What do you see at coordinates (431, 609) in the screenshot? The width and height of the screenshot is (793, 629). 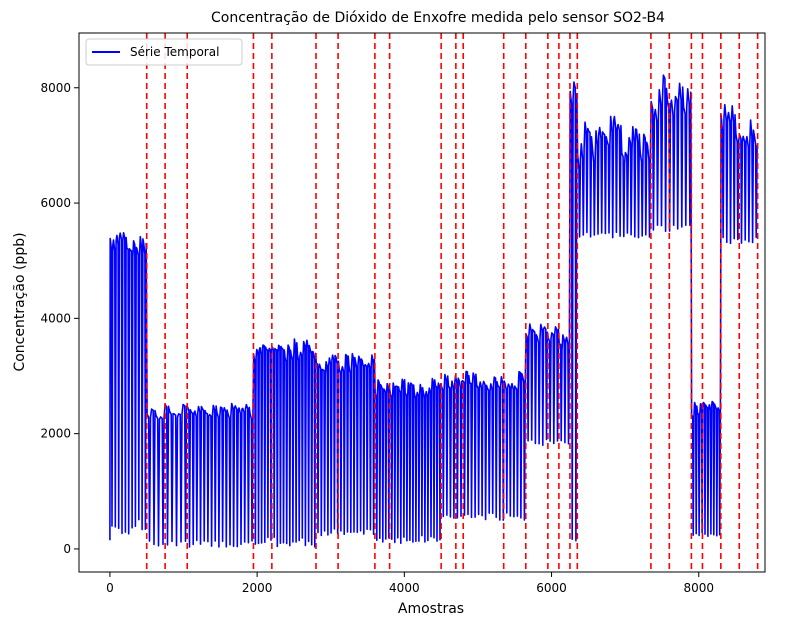 I see `x-axis-label: Amostras` at bounding box center [431, 609].